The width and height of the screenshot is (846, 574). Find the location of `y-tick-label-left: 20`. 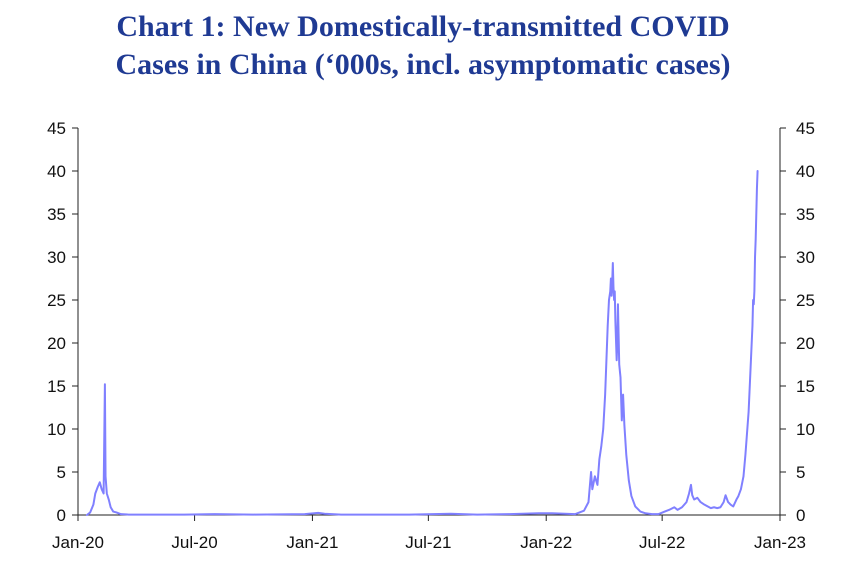

y-tick-label-left: 20 is located at coordinates (56, 343).